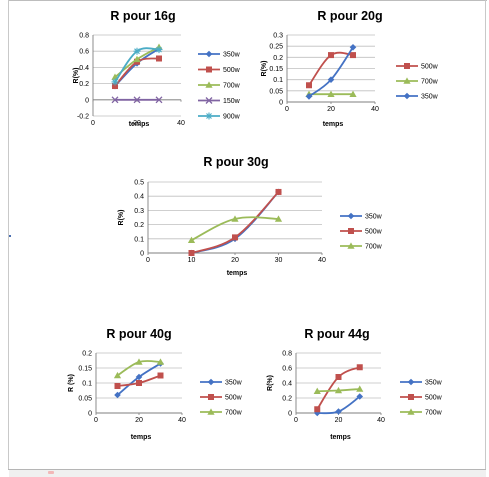 This screenshot has height=477, width=489. I want to click on y-tick-label: 0.4, so click(84, 68).